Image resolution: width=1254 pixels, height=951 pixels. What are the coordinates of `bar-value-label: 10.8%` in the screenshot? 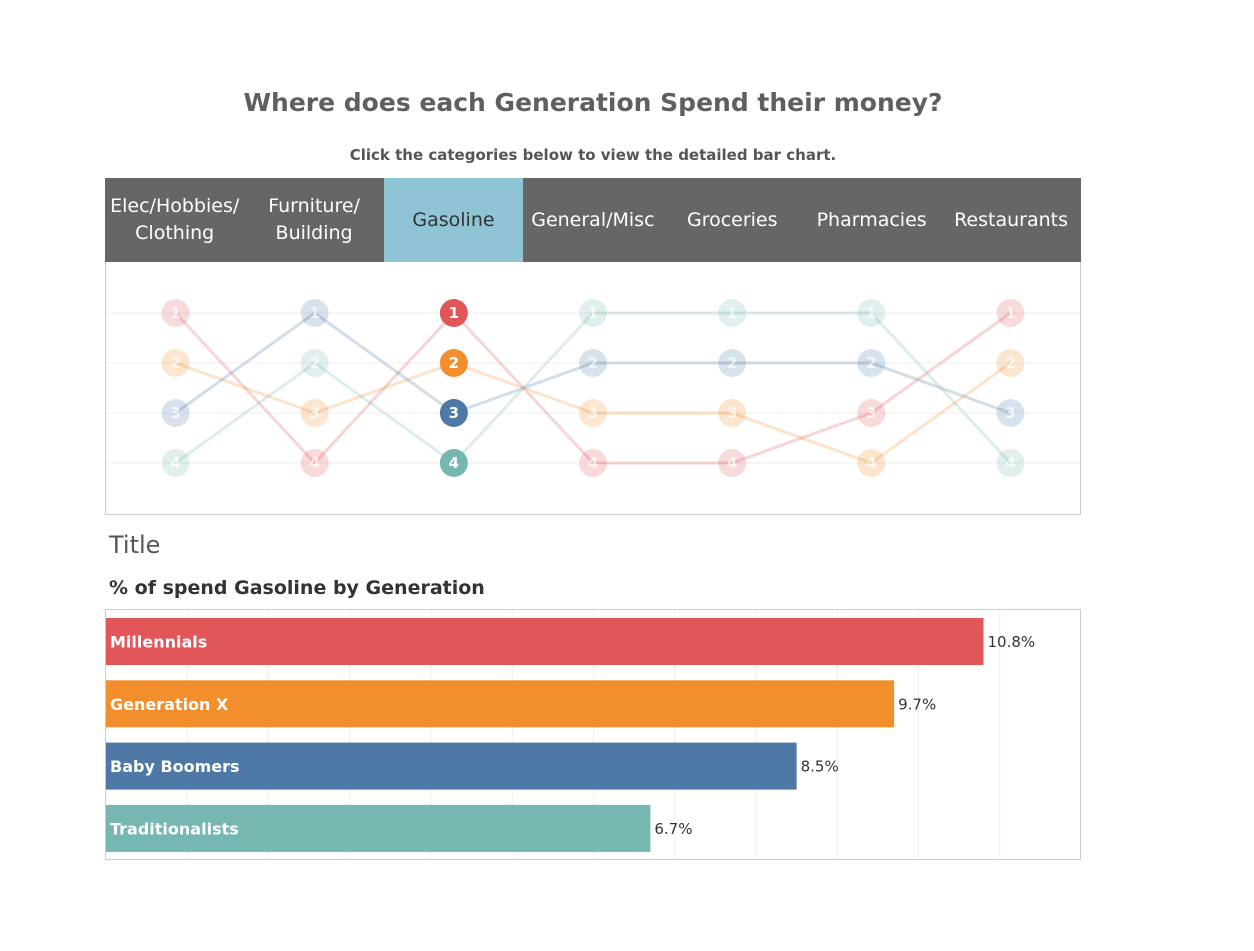 It's located at (1012, 642).